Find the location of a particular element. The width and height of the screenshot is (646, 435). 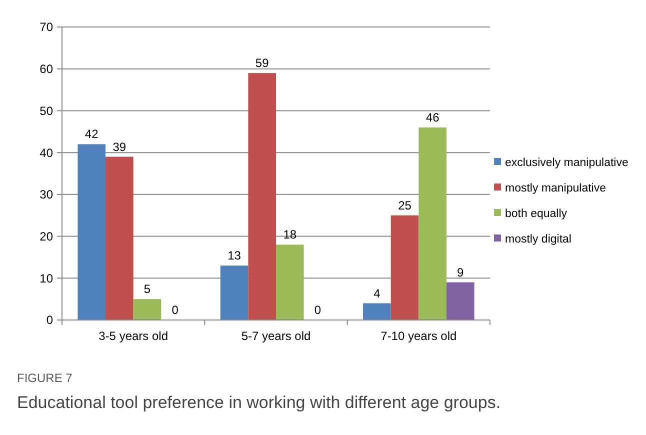

y-tick-label: 70 is located at coordinates (47, 27).